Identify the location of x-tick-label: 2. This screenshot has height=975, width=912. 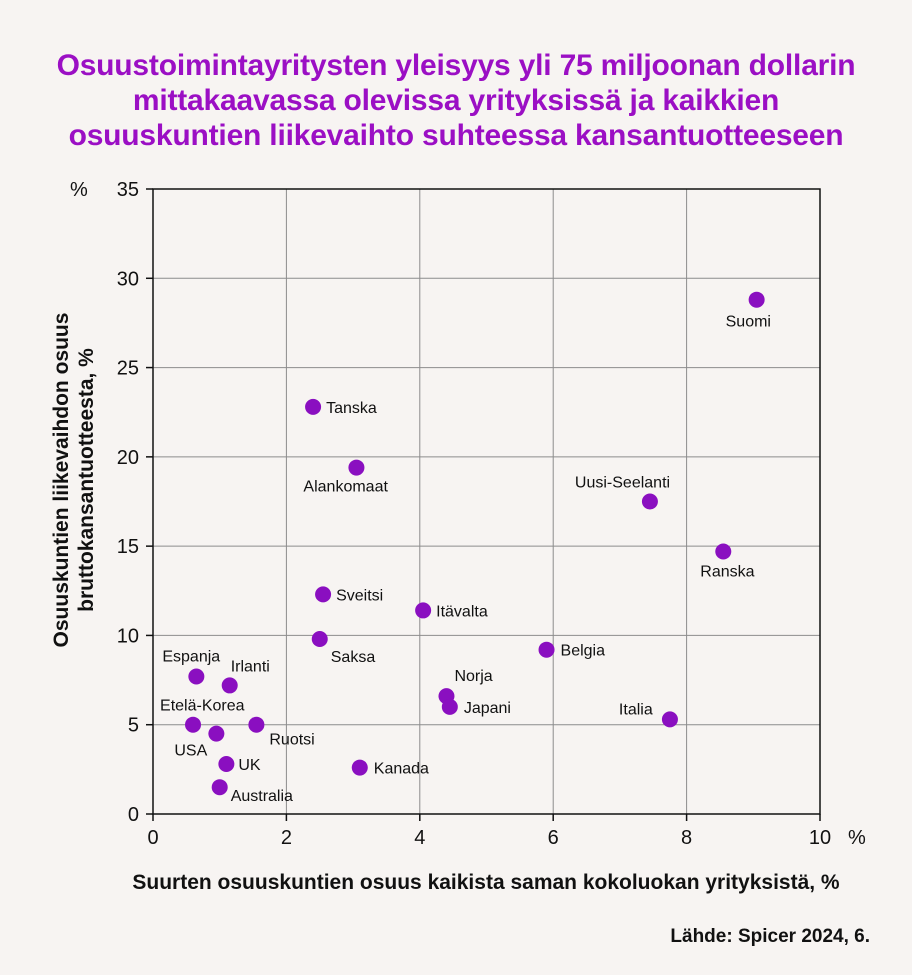
(286, 838).